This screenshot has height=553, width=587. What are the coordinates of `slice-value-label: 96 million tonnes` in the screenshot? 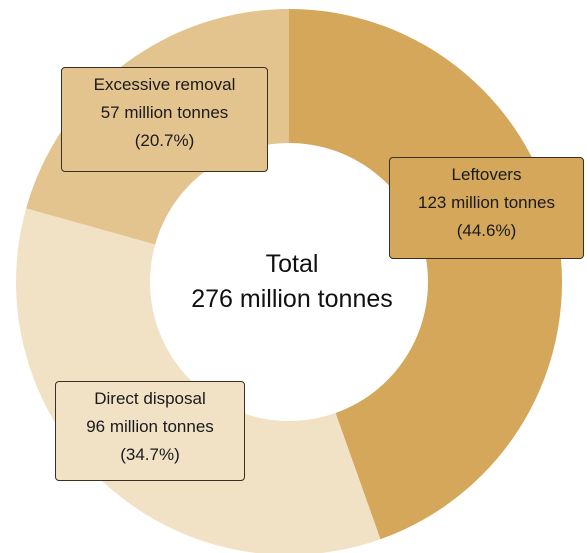 It's located at (150, 426).